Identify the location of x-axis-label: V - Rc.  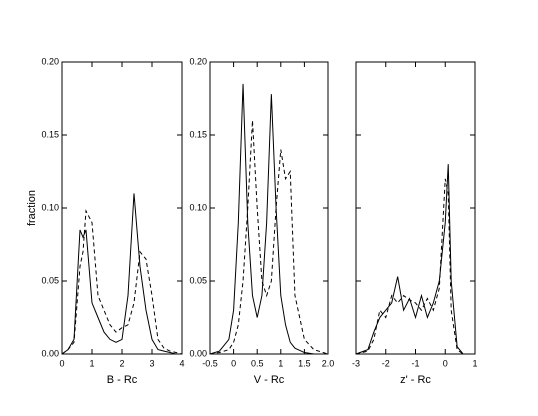
(269, 380).